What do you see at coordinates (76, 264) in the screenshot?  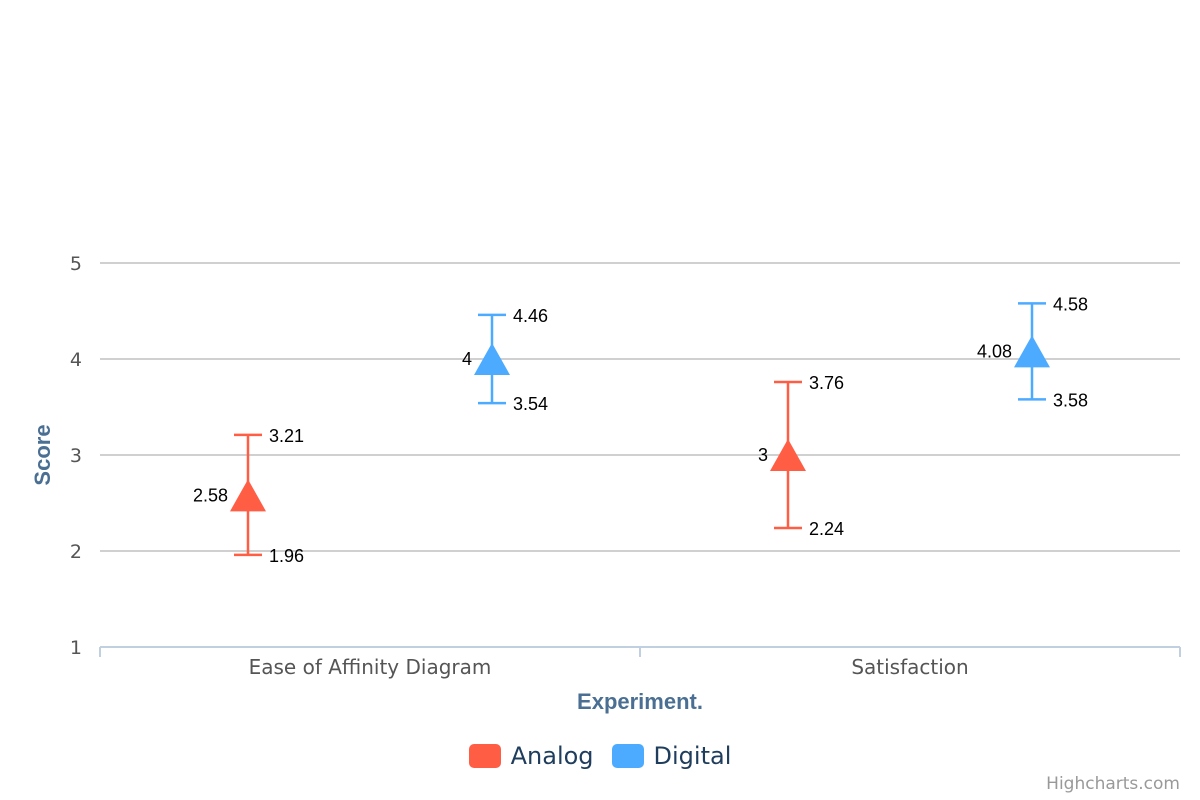 I see `y-tick-label-5: 5` at bounding box center [76, 264].